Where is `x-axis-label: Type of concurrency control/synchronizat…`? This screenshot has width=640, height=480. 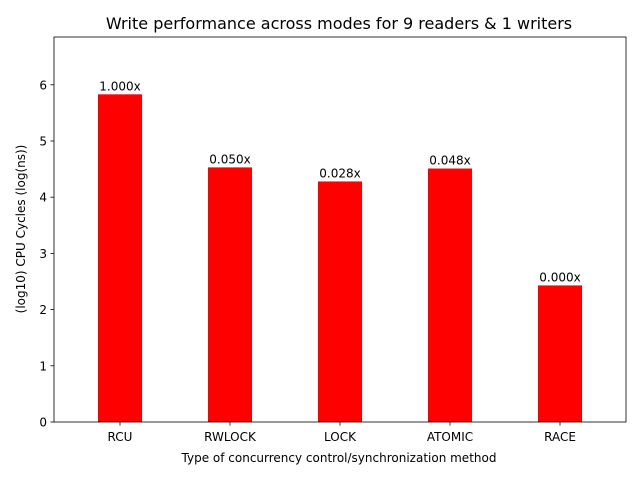 x-axis-label: Type of concurrency control/synchronizat… is located at coordinates (339, 458).